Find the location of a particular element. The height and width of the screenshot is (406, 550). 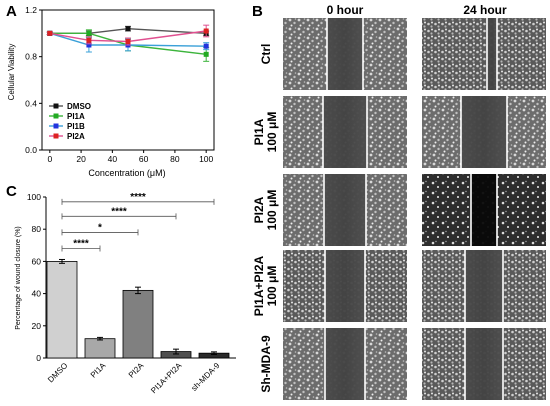

panel-a-xtick-label: 60 is located at coordinates (144, 159).